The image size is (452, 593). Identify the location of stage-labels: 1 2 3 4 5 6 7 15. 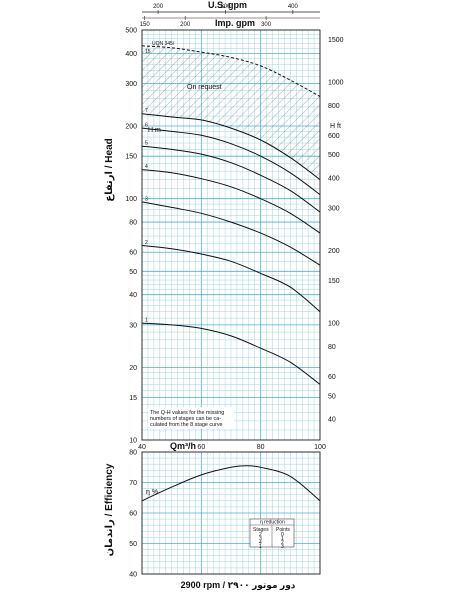
(148, 186).